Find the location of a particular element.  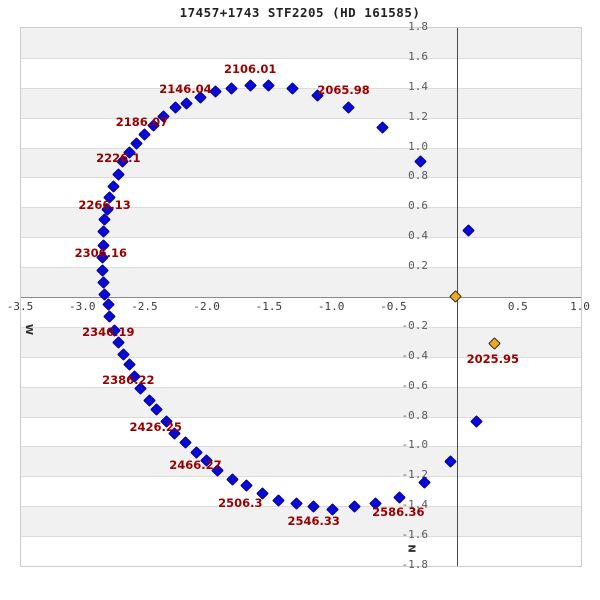

y-tick-label: -0.8 is located at coordinates (415, 415).